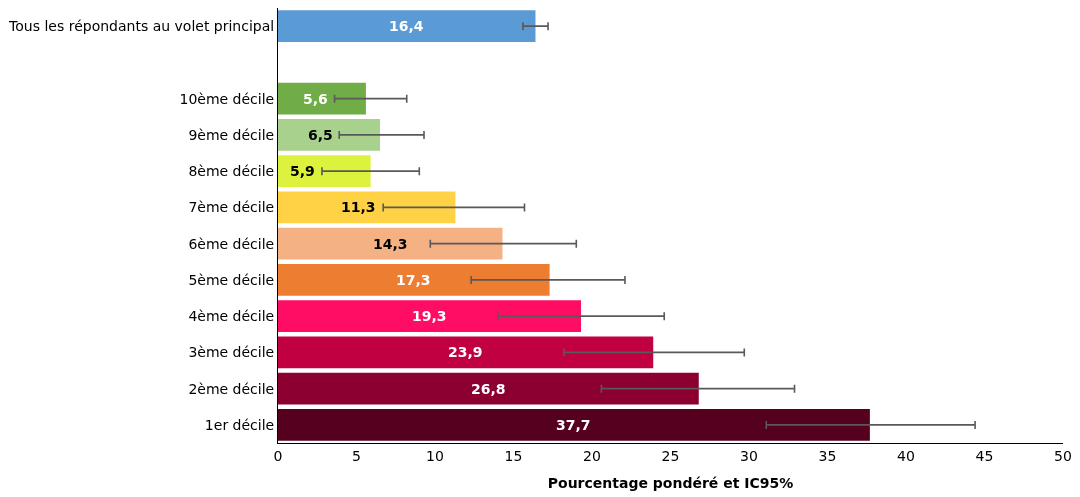 This screenshot has height=497, width=1080. I want to click on data-label: 6,5, so click(320, 135).